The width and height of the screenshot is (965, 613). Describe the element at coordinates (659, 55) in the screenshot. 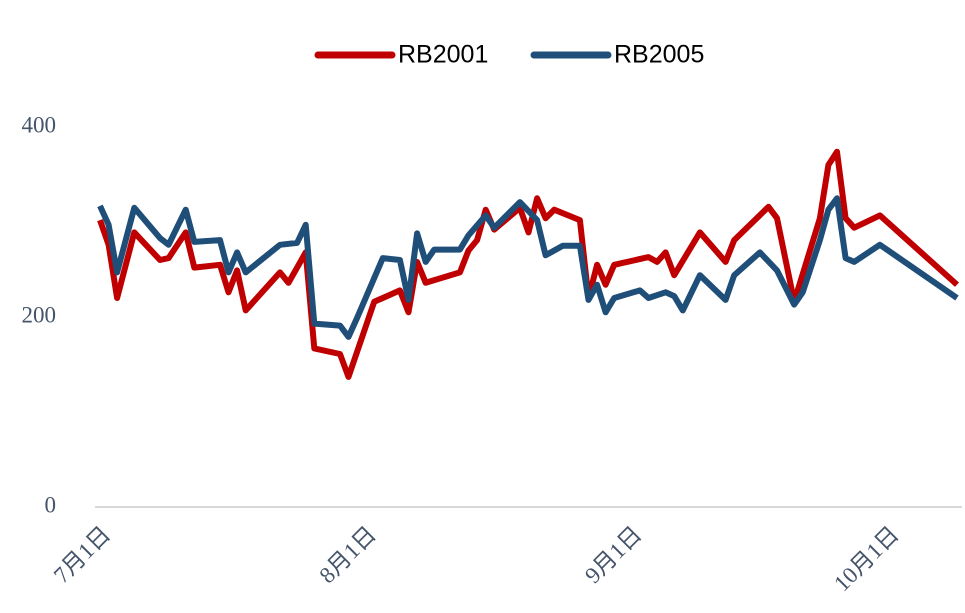

I see `legend-label: RB2005` at that location.